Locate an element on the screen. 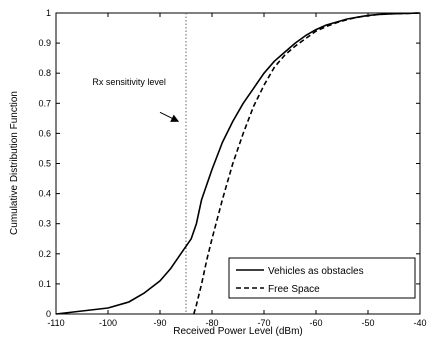  y-tick-label: 1 is located at coordinates (48, 13).